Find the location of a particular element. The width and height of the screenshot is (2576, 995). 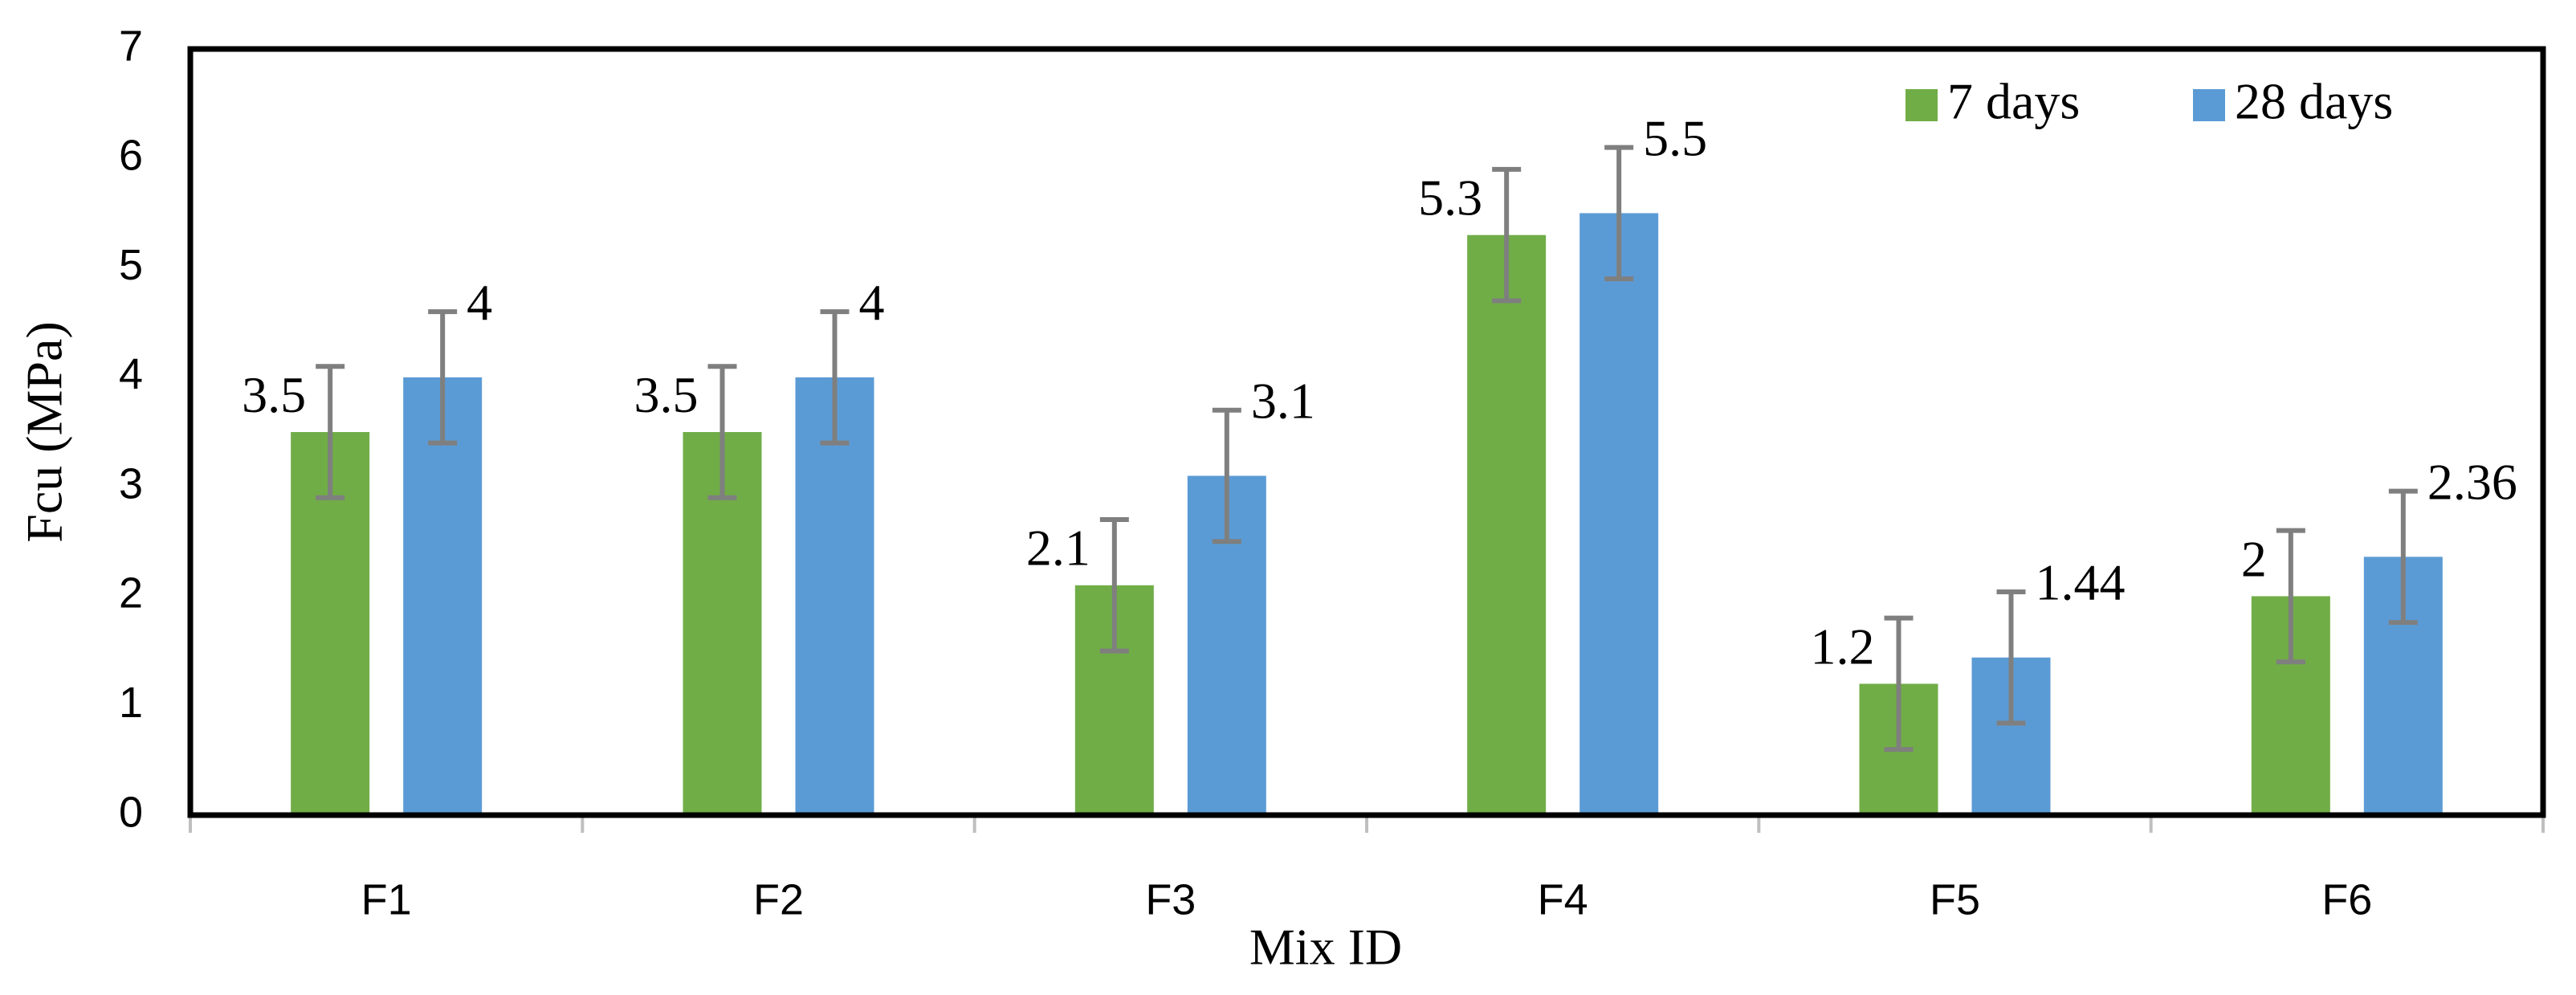

y-tick-label: 3 is located at coordinates (131, 483).